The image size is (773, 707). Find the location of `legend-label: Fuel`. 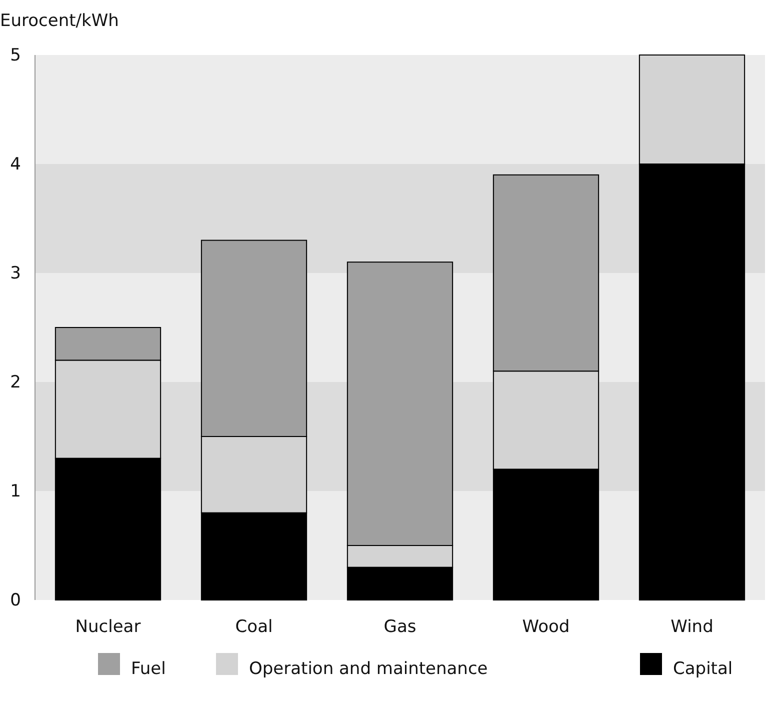

legend-label: Fuel is located at coordinates (148, 669).